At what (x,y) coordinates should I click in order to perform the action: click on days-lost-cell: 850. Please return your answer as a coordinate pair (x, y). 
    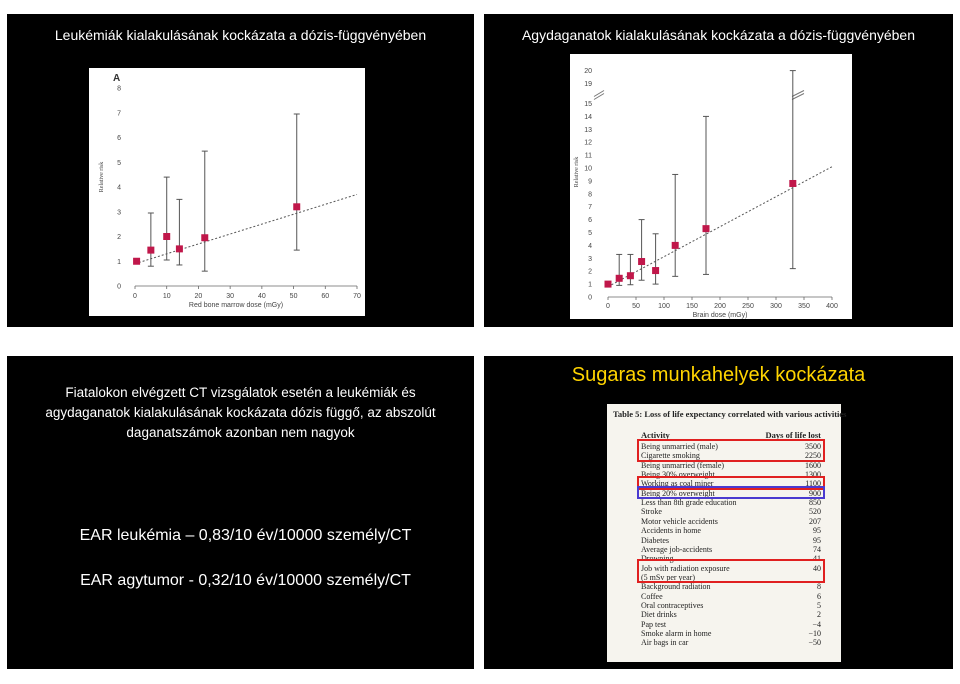
    Looking at the image, I should click on (815, 503).